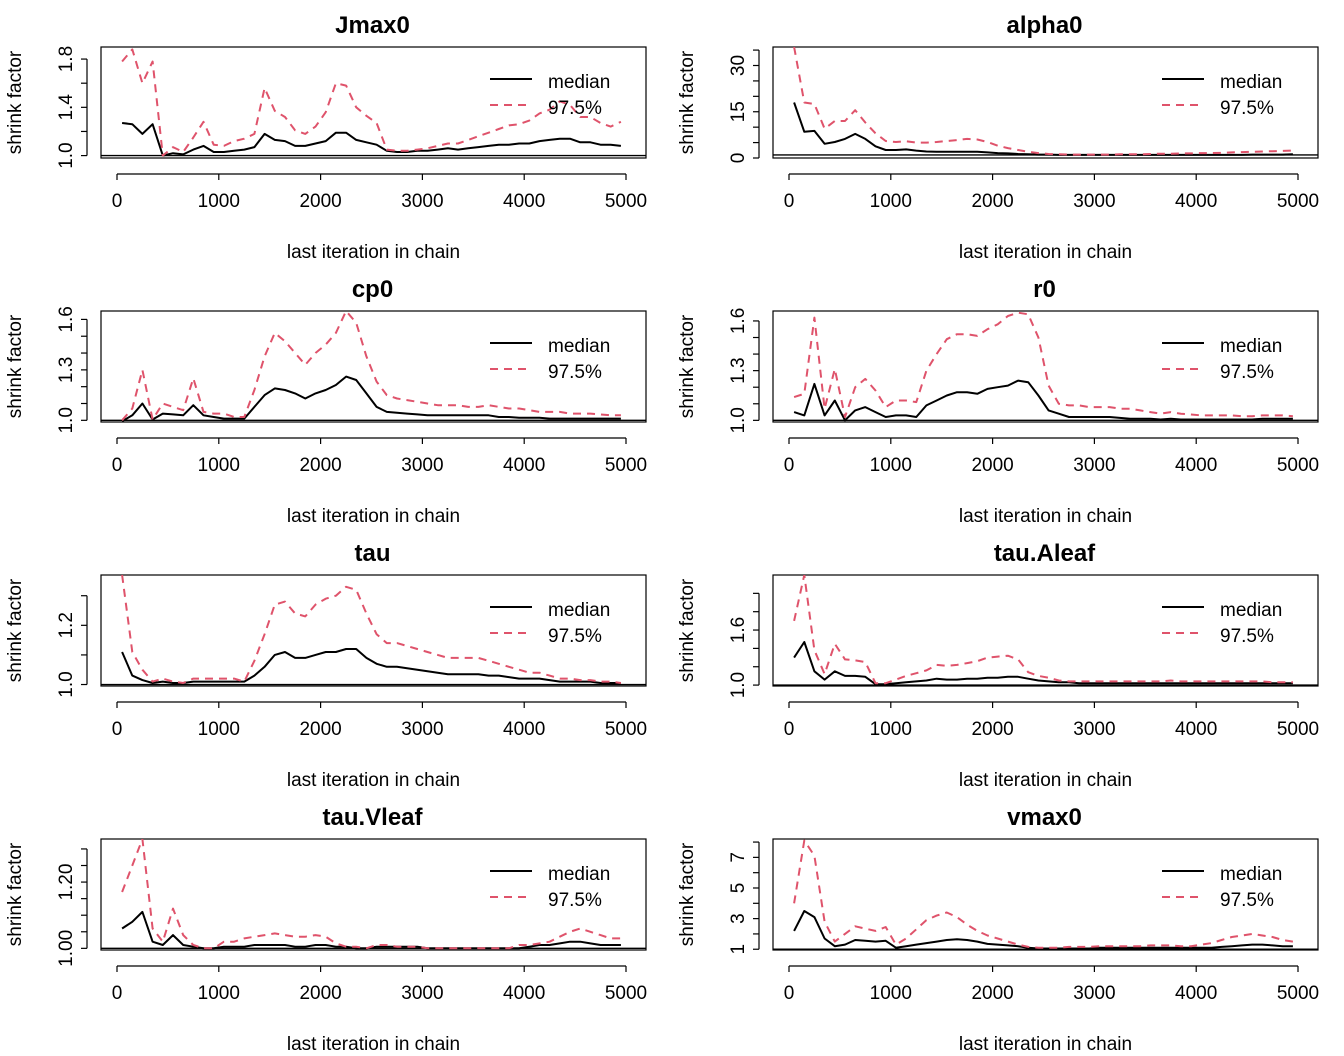 Image resolution: width=1344 pixels, height=1056 pixels. Describe the element at coordinates (66, 948) in the screenshot. I see `y-tick-label: 1.00` at that location.